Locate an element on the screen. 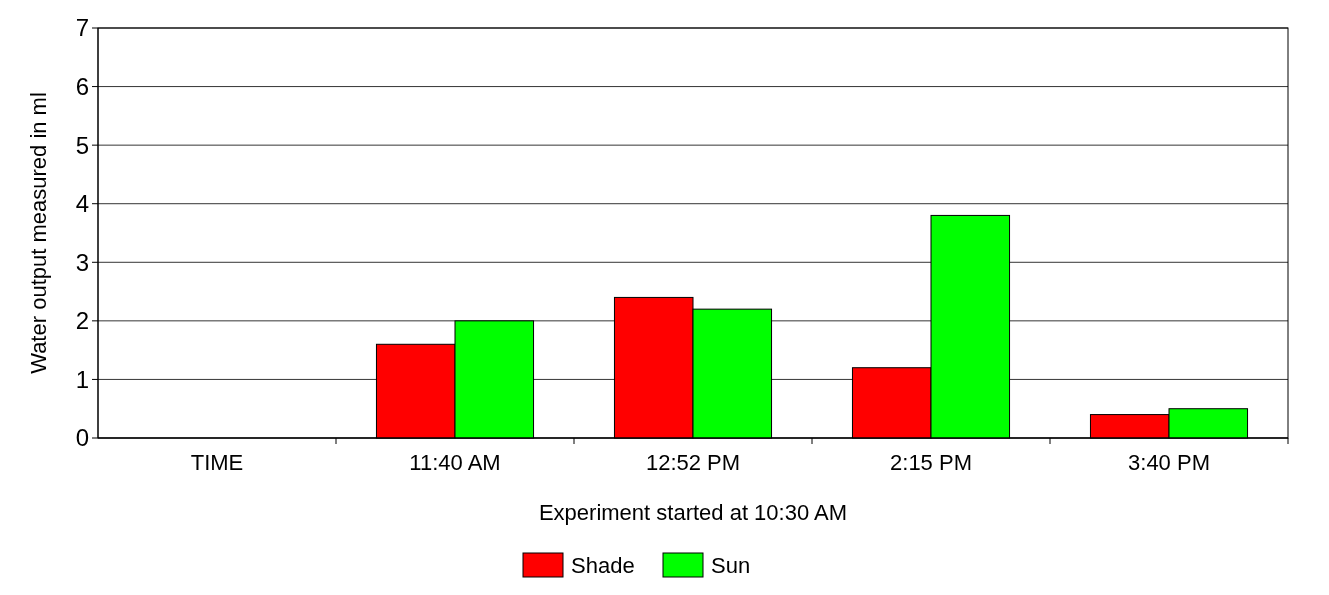 The width and height of the screenshot is (1329, 595). y-axis-title: Water output measured in ml is located at coordinates (38, 233).